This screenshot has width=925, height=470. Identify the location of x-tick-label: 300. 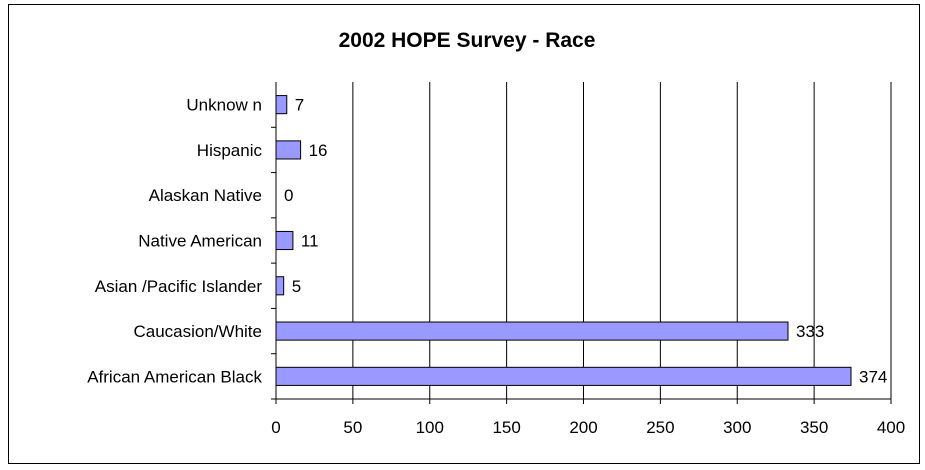
(737, 427).